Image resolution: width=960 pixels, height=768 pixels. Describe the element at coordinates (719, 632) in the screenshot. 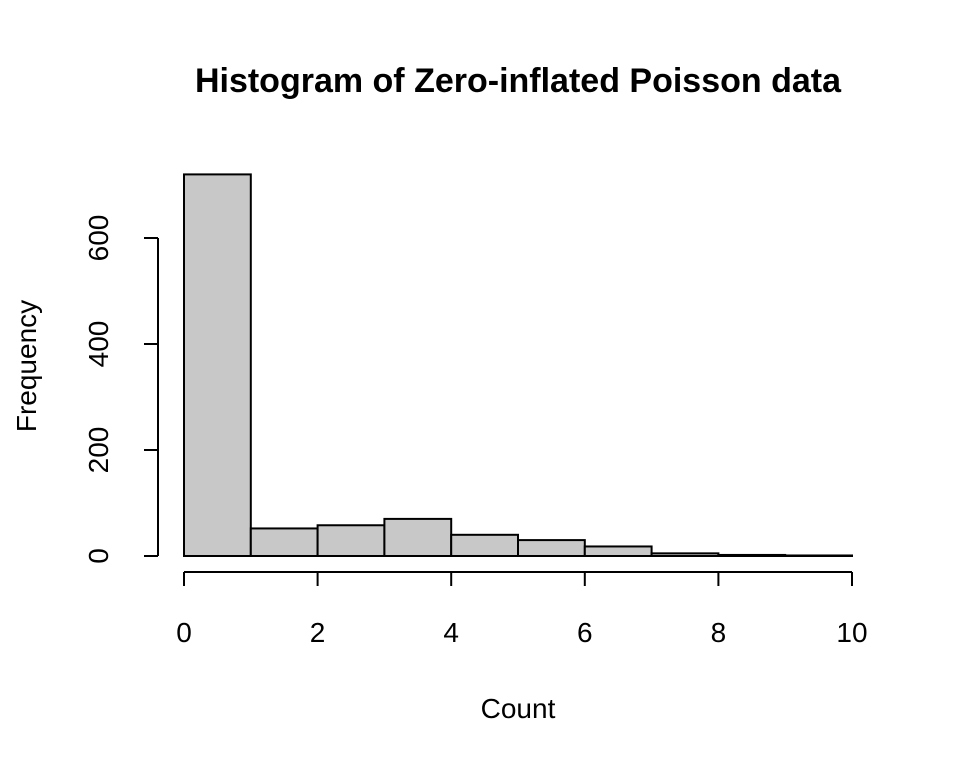

I see `x-tick-label-4: 8` at that location.